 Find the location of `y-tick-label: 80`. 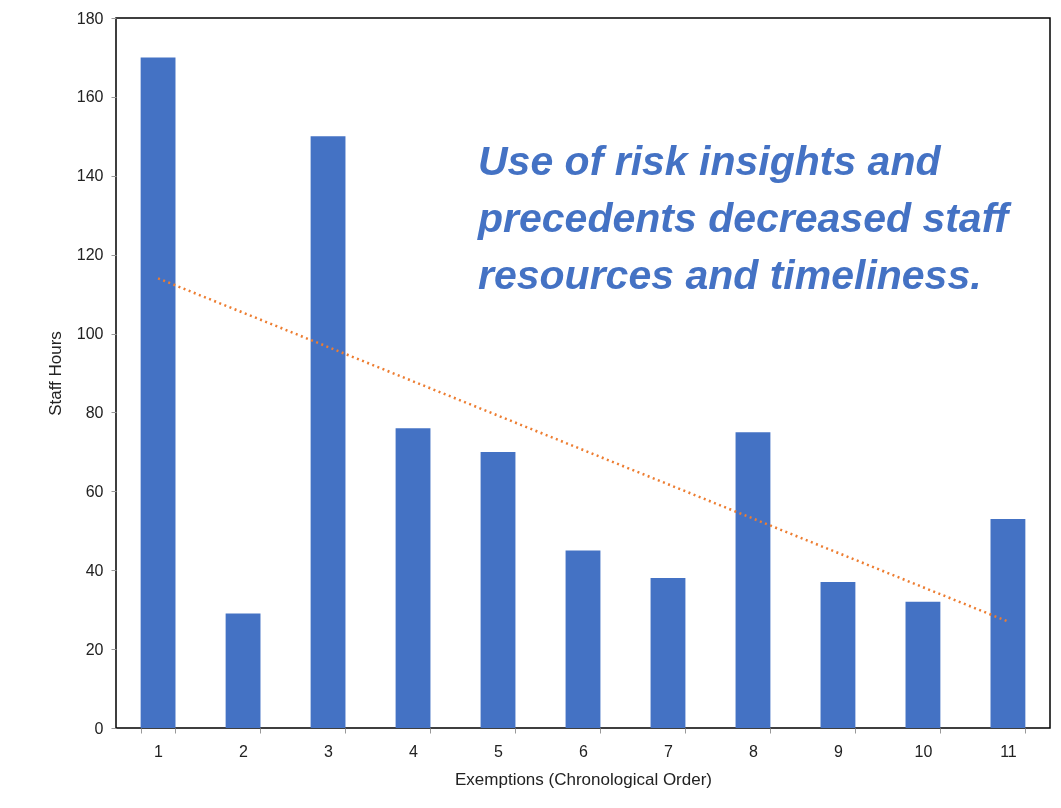

y-tick-label: 80 is located at coordinates (94, 412).